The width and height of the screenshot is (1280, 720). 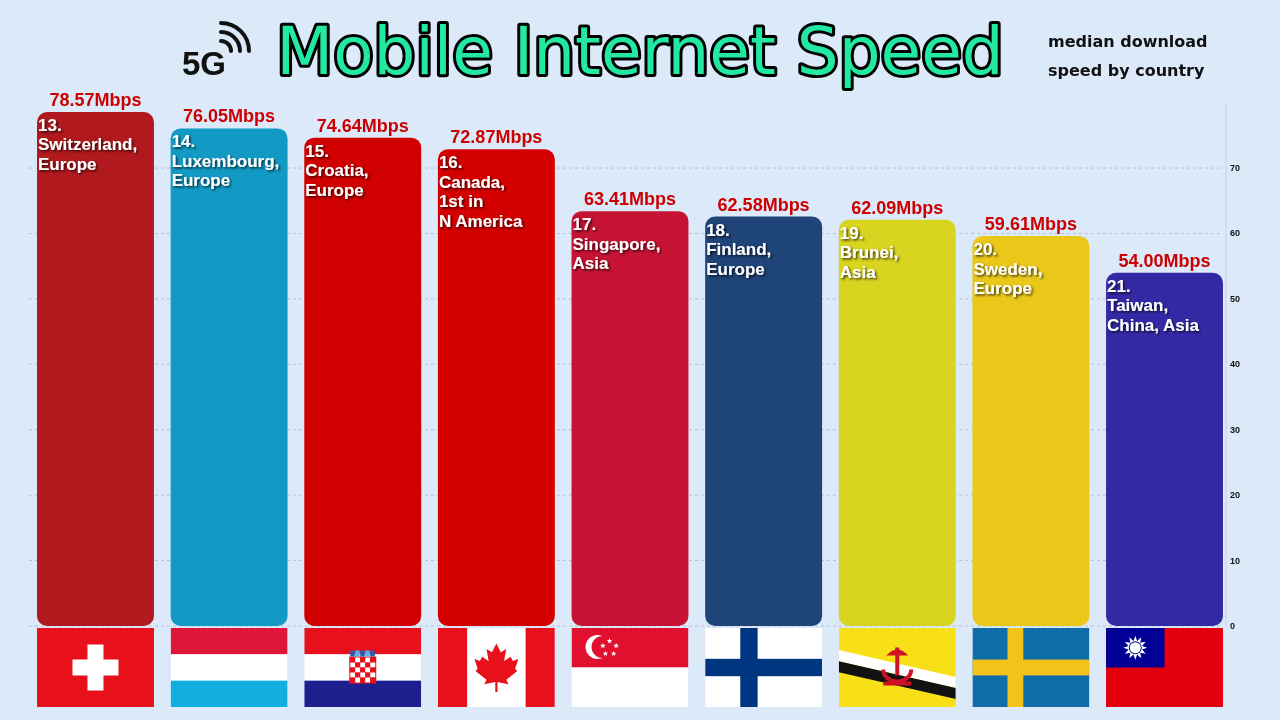 I want to click on x-tick-label: 13. Switzerland, Europe, so click(x=88, y=144).